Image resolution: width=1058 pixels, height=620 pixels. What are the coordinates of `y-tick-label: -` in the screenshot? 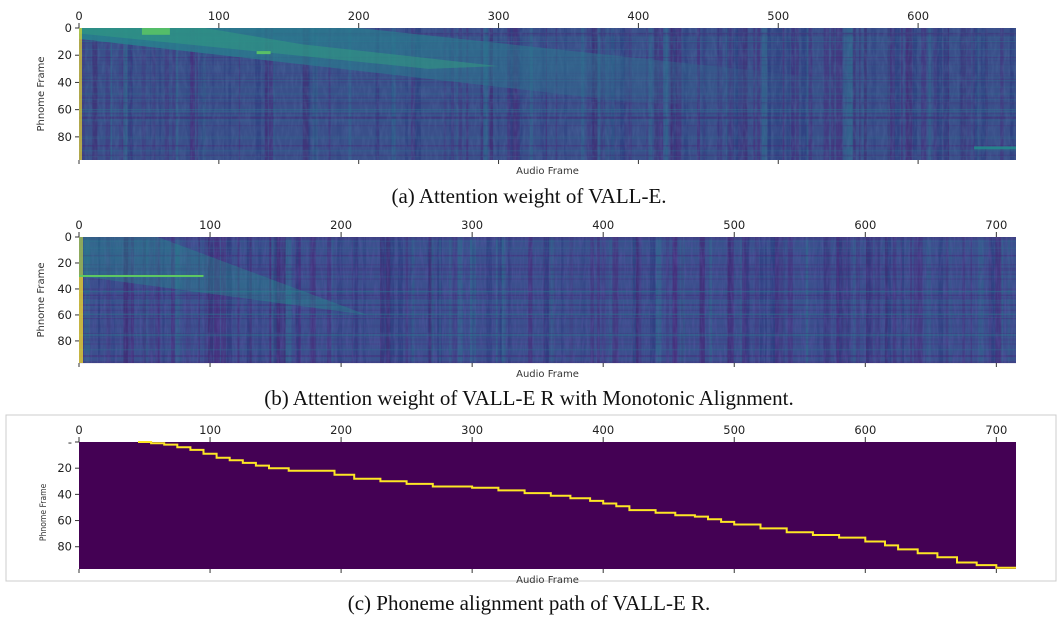 It's located at (70, 442).